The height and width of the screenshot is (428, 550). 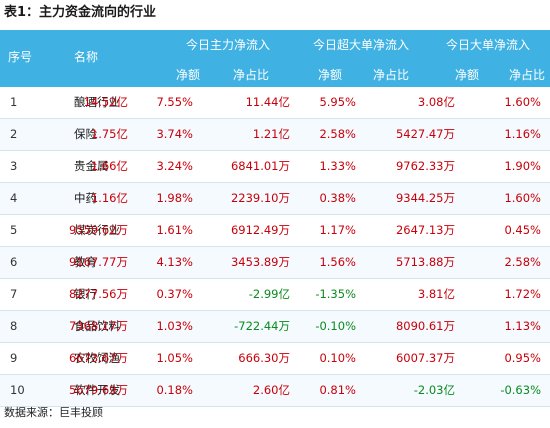 I want to click on super-net-value: 6841.01万, so click(x=260, y=166).